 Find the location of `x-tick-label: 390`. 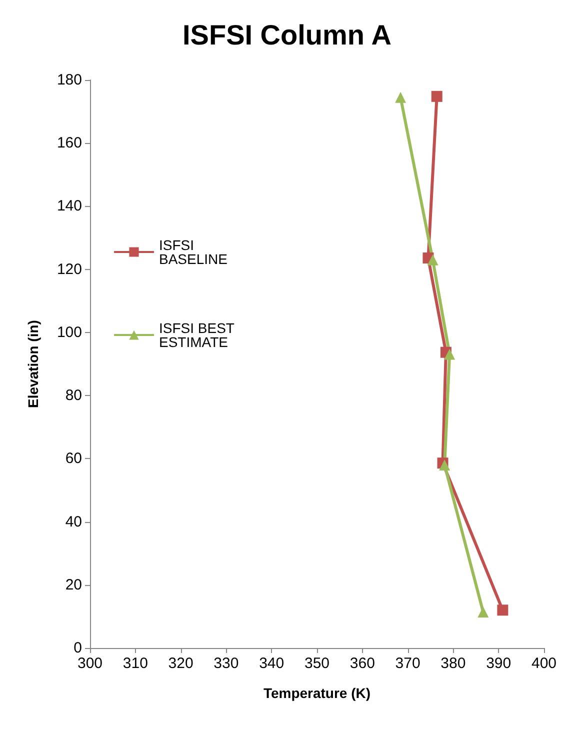

x-tick-label: 390 is located at coordinates (499, 663).